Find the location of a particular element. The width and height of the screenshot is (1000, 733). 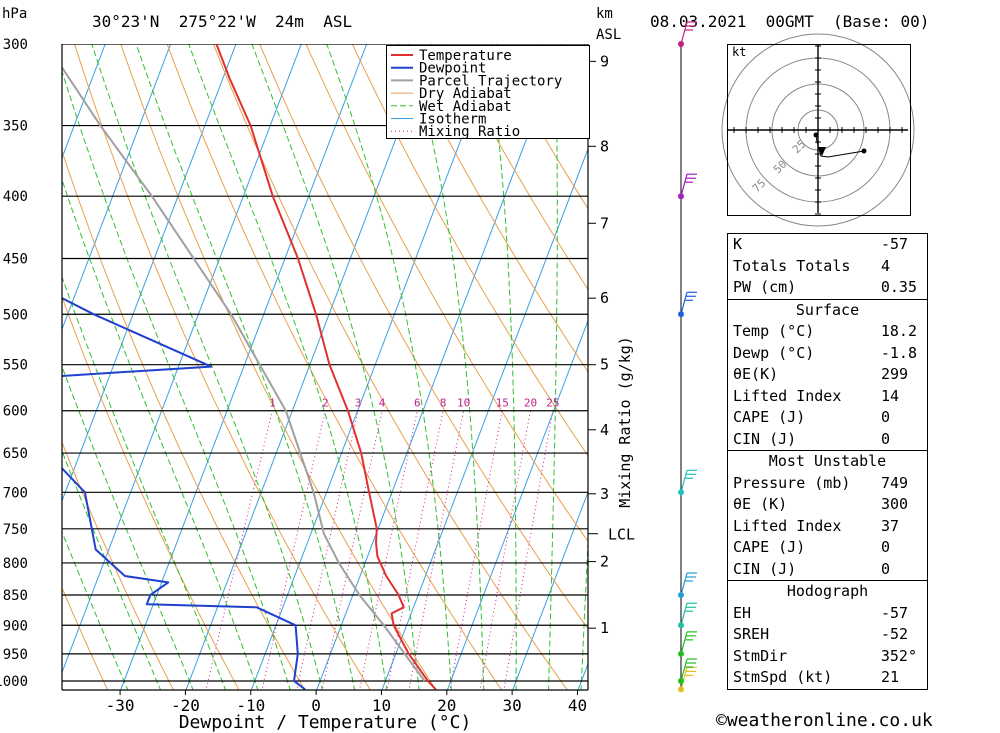

copyright-link: ©weatheronline.co.uk is located at coordinates (824, 720).